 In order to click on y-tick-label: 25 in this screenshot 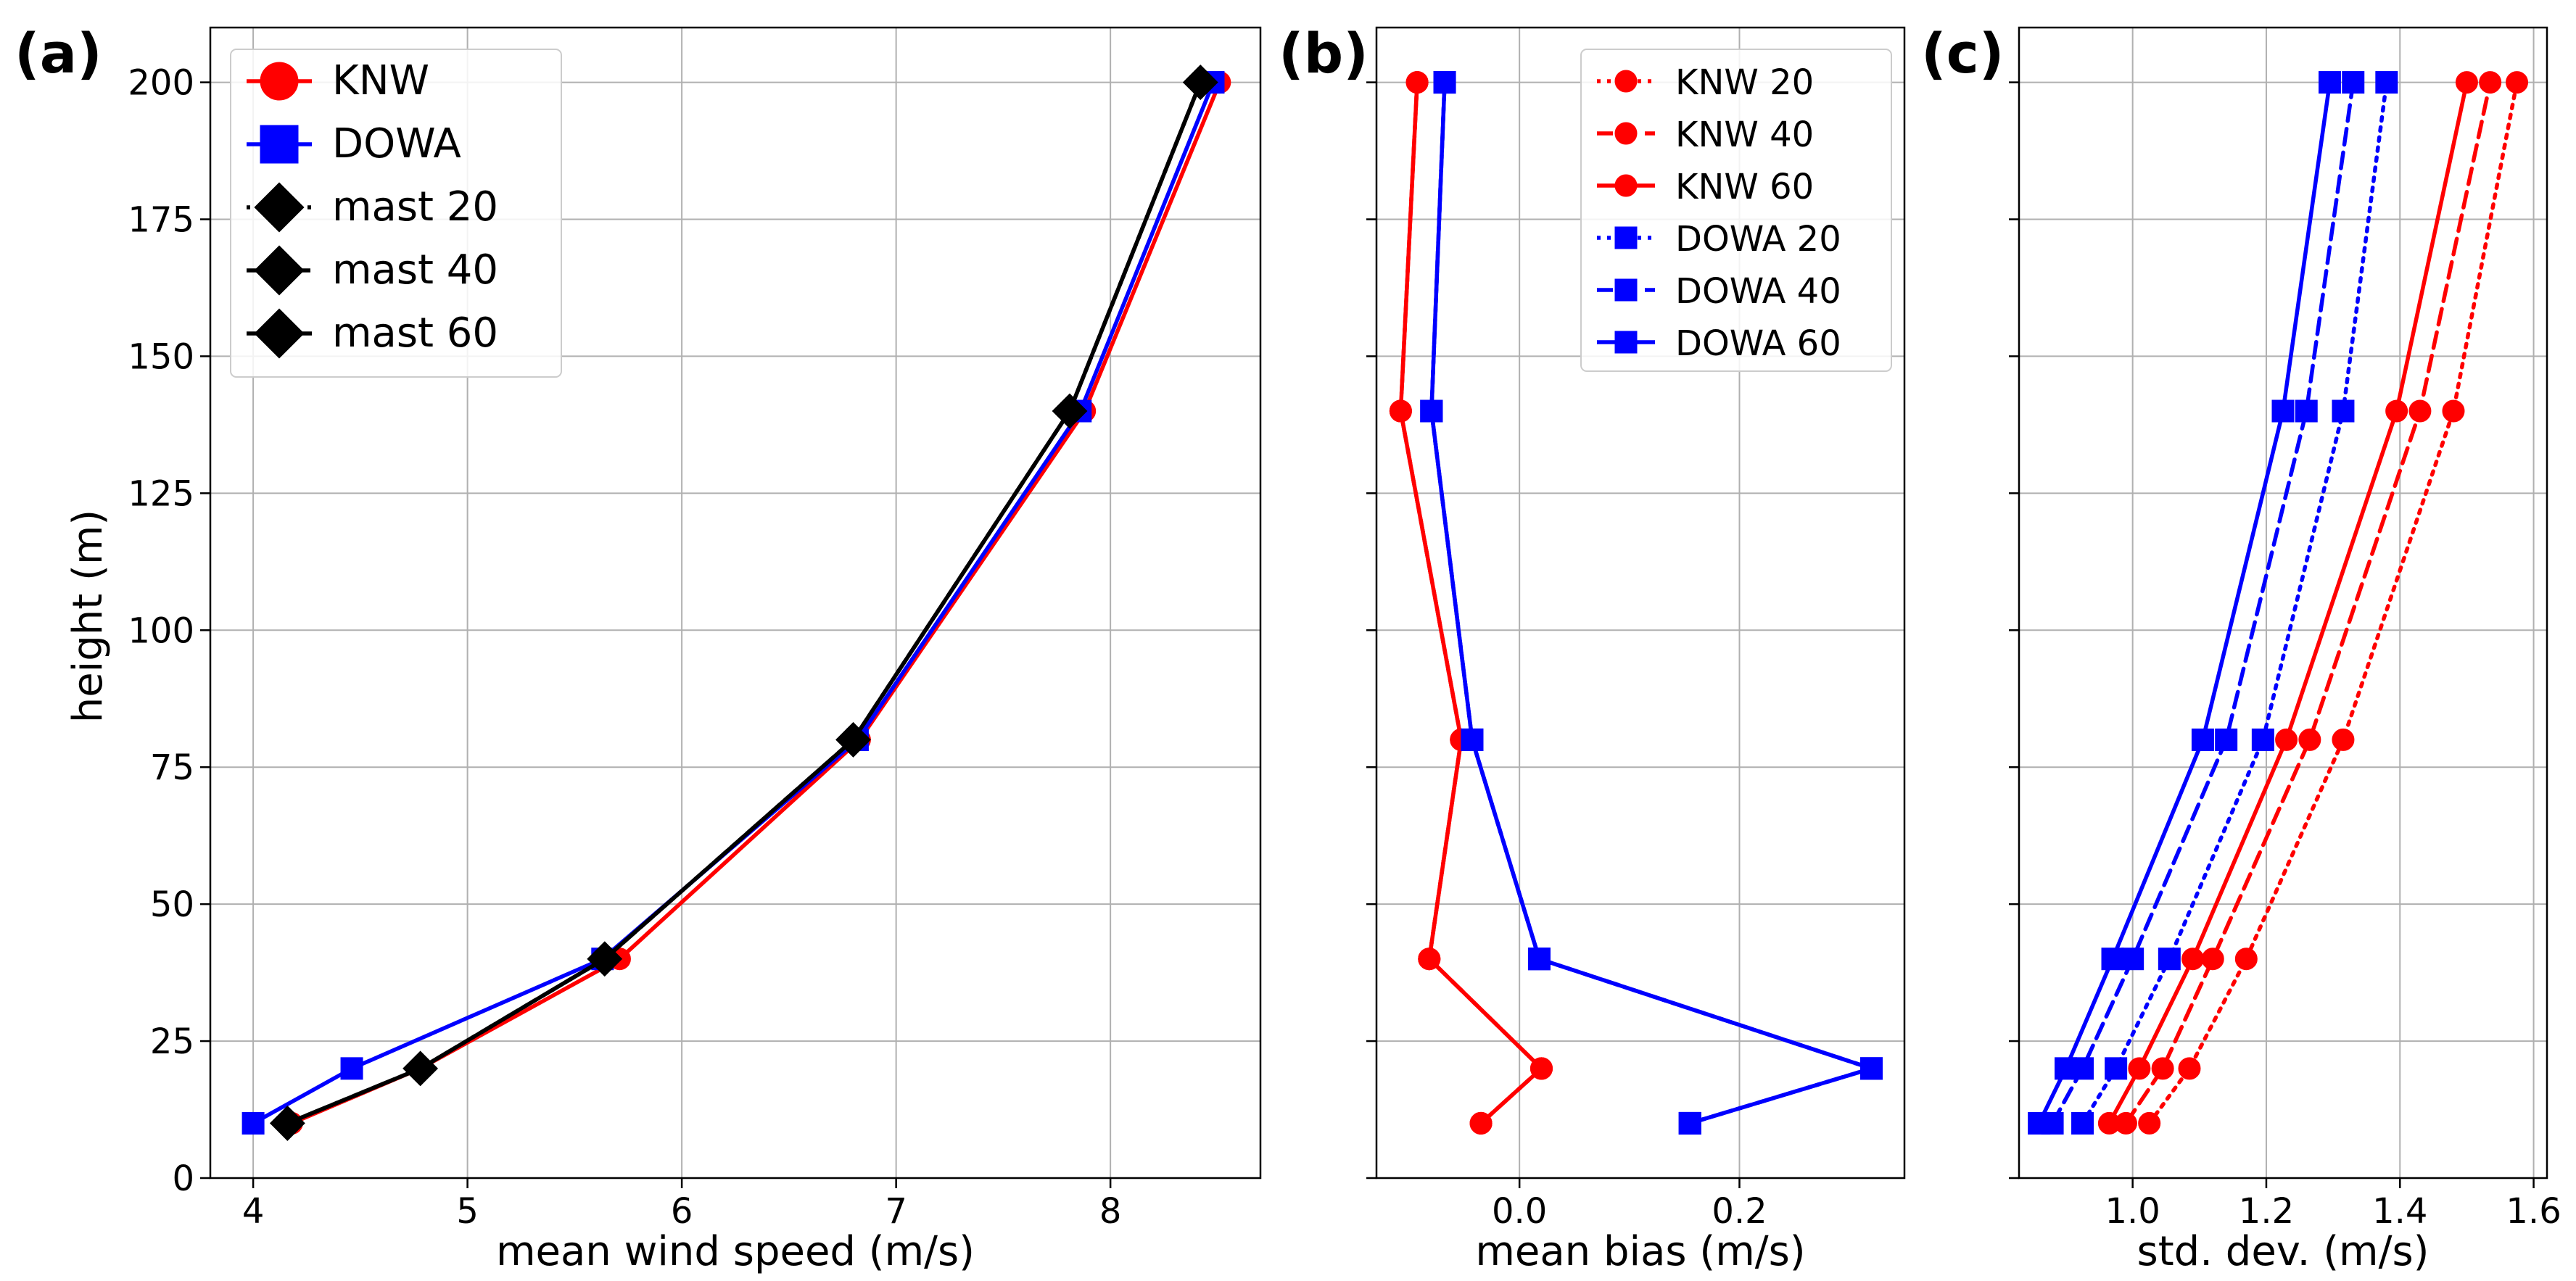, I will do `click(172, 1041)`.